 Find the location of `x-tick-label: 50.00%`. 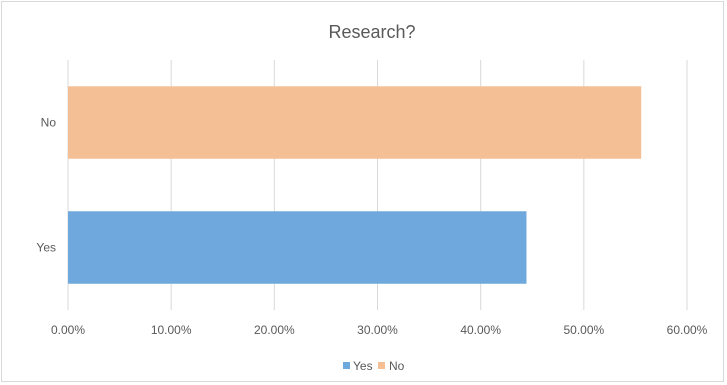

x-tick-label: 50.00% is located at coordinates (583, 330).